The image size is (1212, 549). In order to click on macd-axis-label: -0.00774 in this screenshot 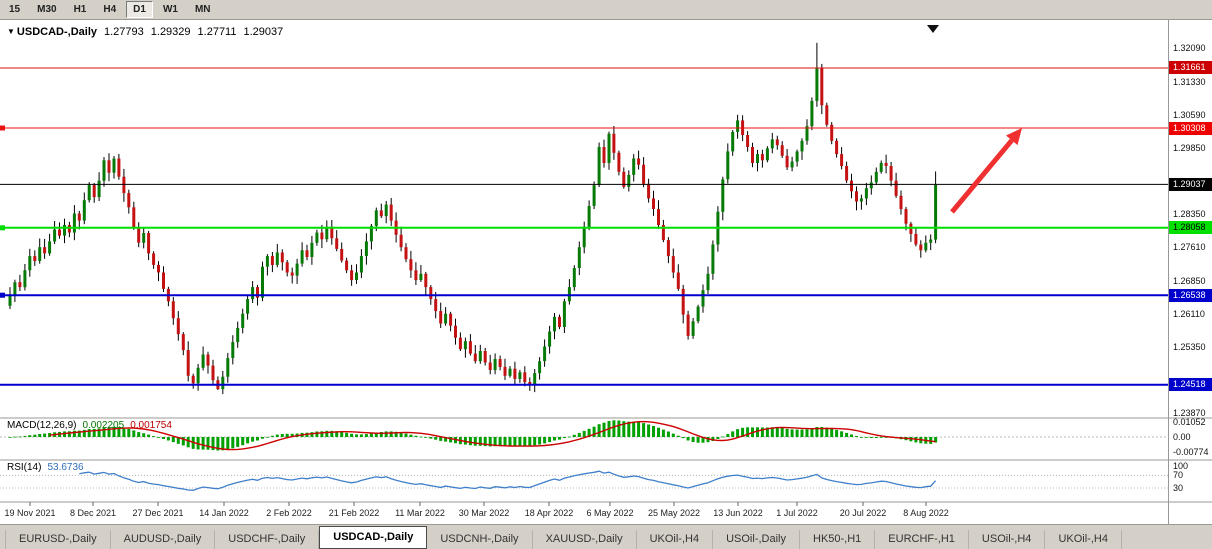, I will do `click(1191, 452)`.